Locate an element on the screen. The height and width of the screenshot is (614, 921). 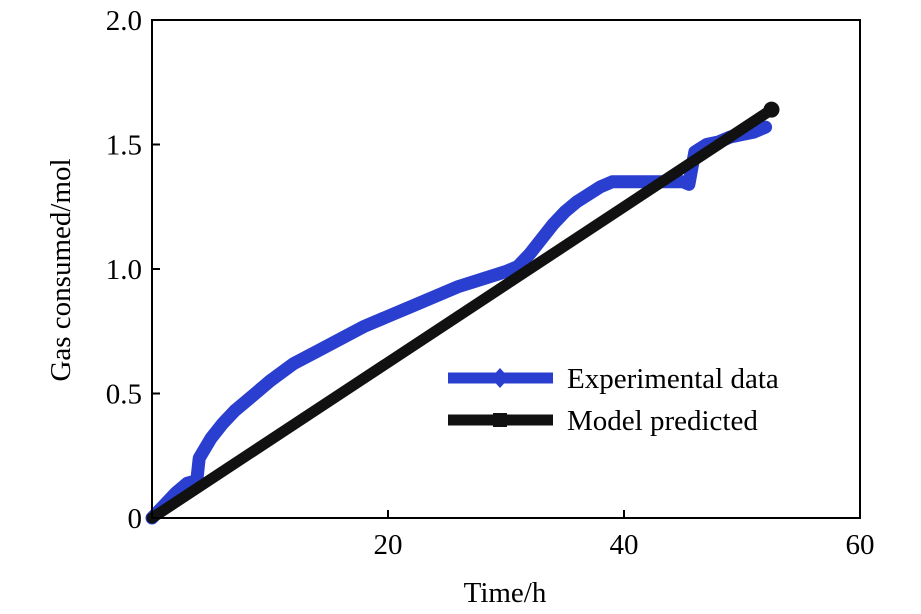
series-endpoint-model-predicted is located at coordinates (771, 109).